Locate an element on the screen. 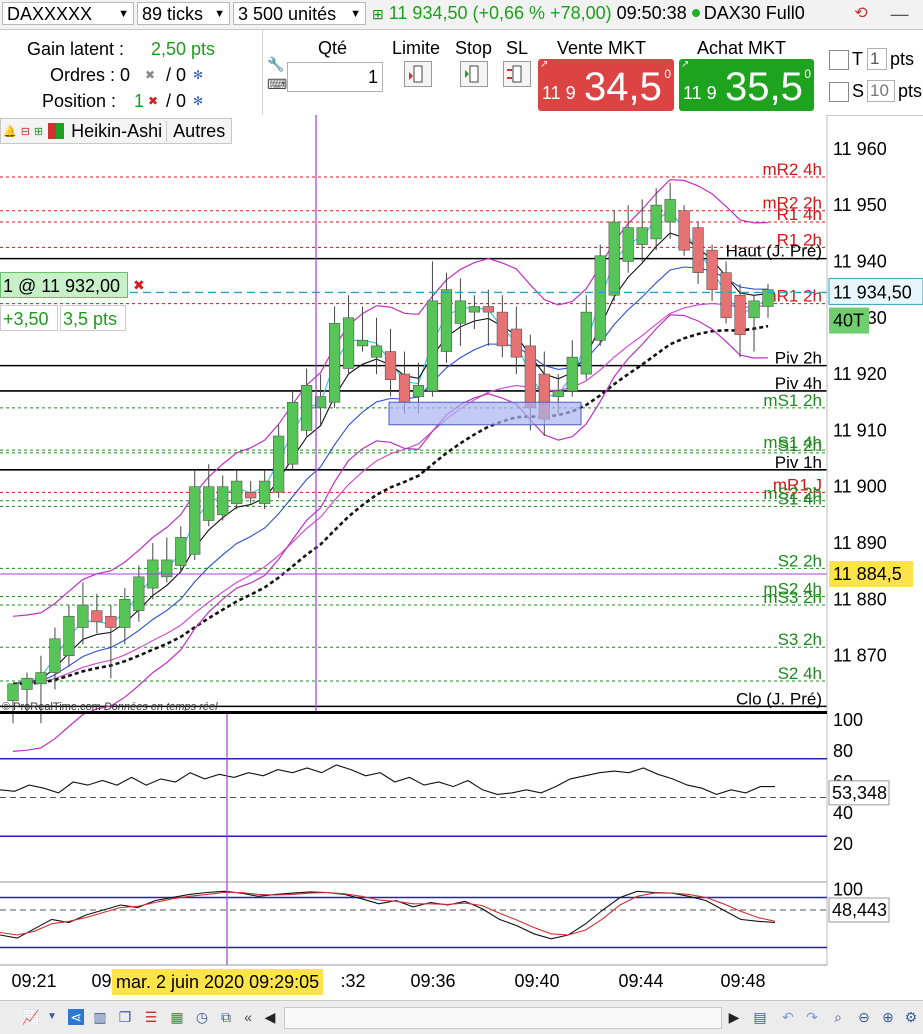 The image size is (923, 1034). orders-close-icon: ✖ is located at coordinates (150, 75).